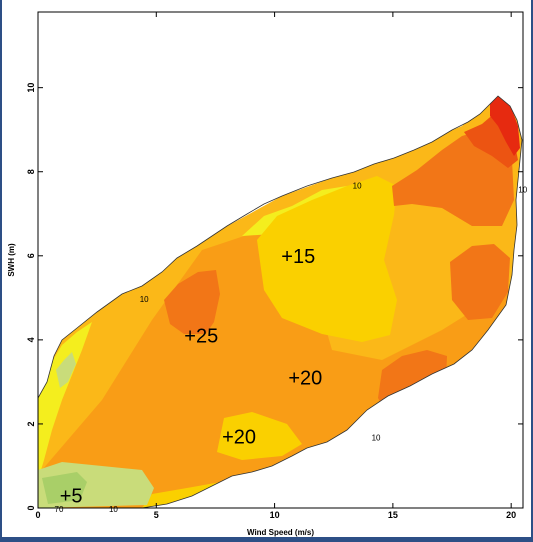 The width and height of the screenshot is (533, 542). Describe the element at coordinates (393, 515) in the screenshot. I see `x-tick-label: 15` at that location.